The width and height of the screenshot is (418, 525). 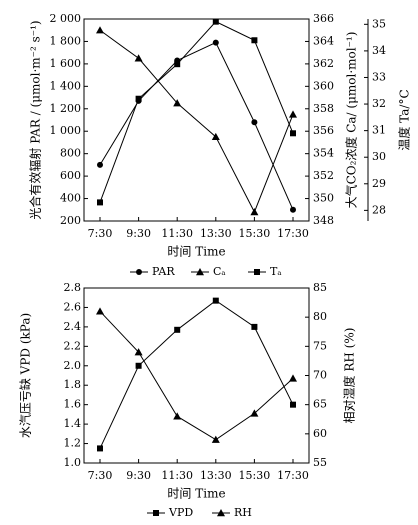 What do you see at coordinates (216, 475) in the screenshot?
I see `chart2-x-tick-label: 13:30` at bounding box center [216, 475].